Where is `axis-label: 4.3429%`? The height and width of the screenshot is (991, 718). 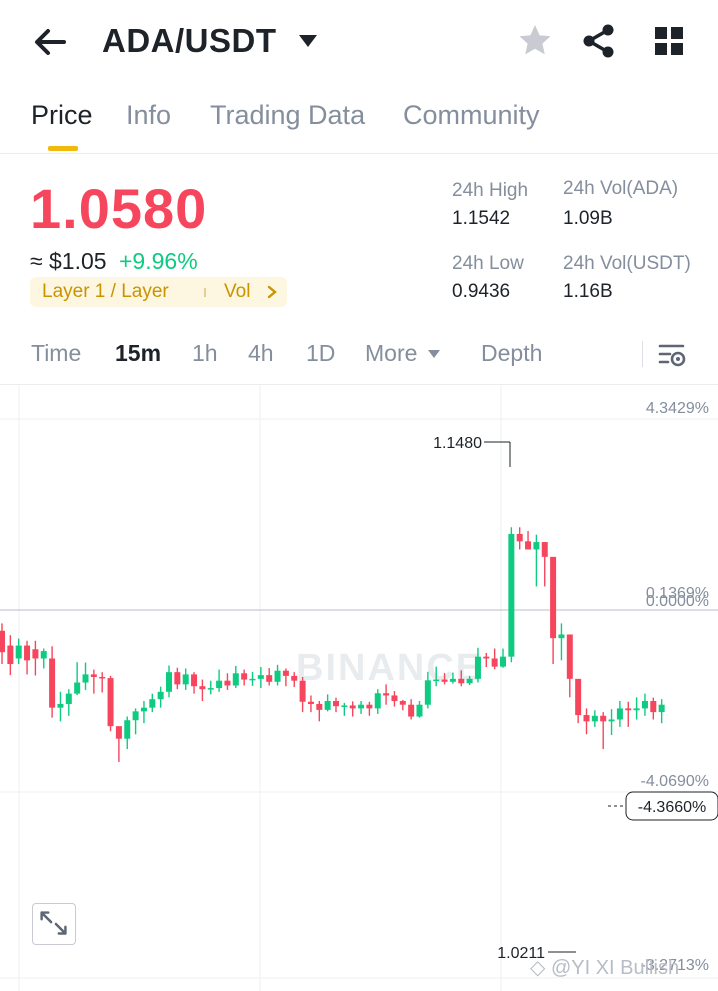 axis-label: 4.3429% is located at coordinates (677, 408).